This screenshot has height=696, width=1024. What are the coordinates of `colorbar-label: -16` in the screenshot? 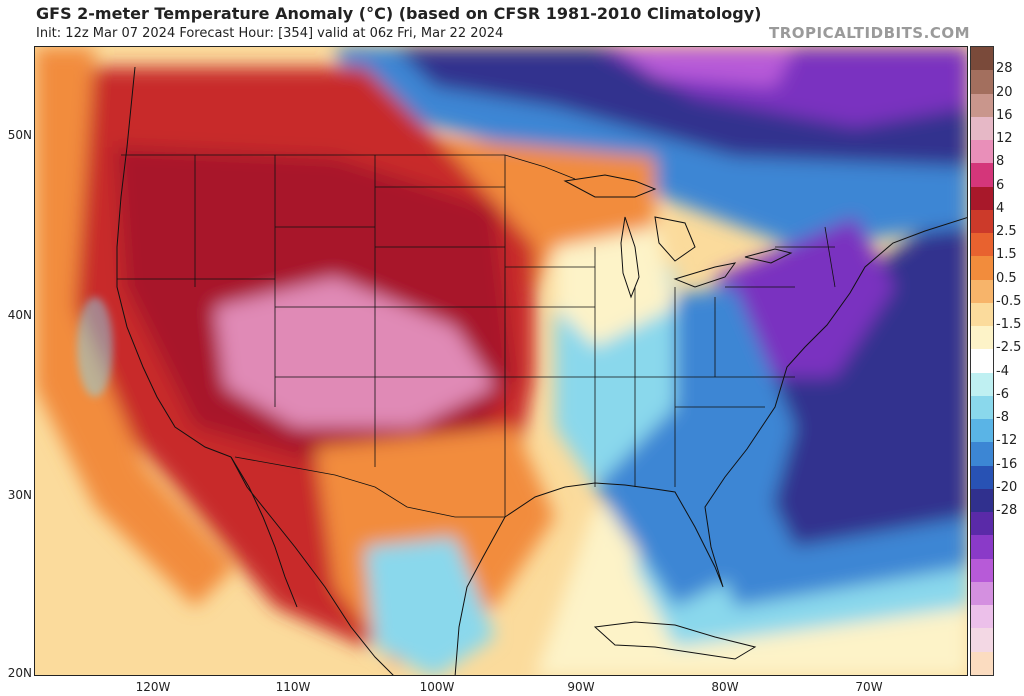 It's located at (1007, 464).